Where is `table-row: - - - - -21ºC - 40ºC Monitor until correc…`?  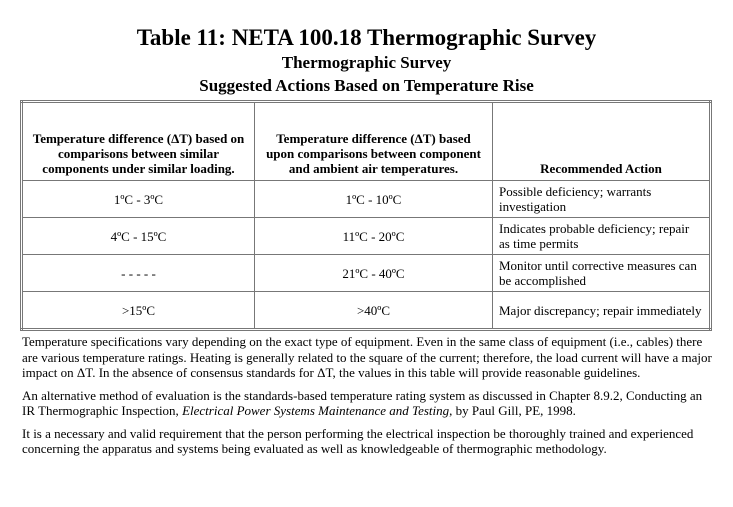
table-row: - - - - -21ºC - 40ºC Monitor until correc… is located at coordinates (366, 273).